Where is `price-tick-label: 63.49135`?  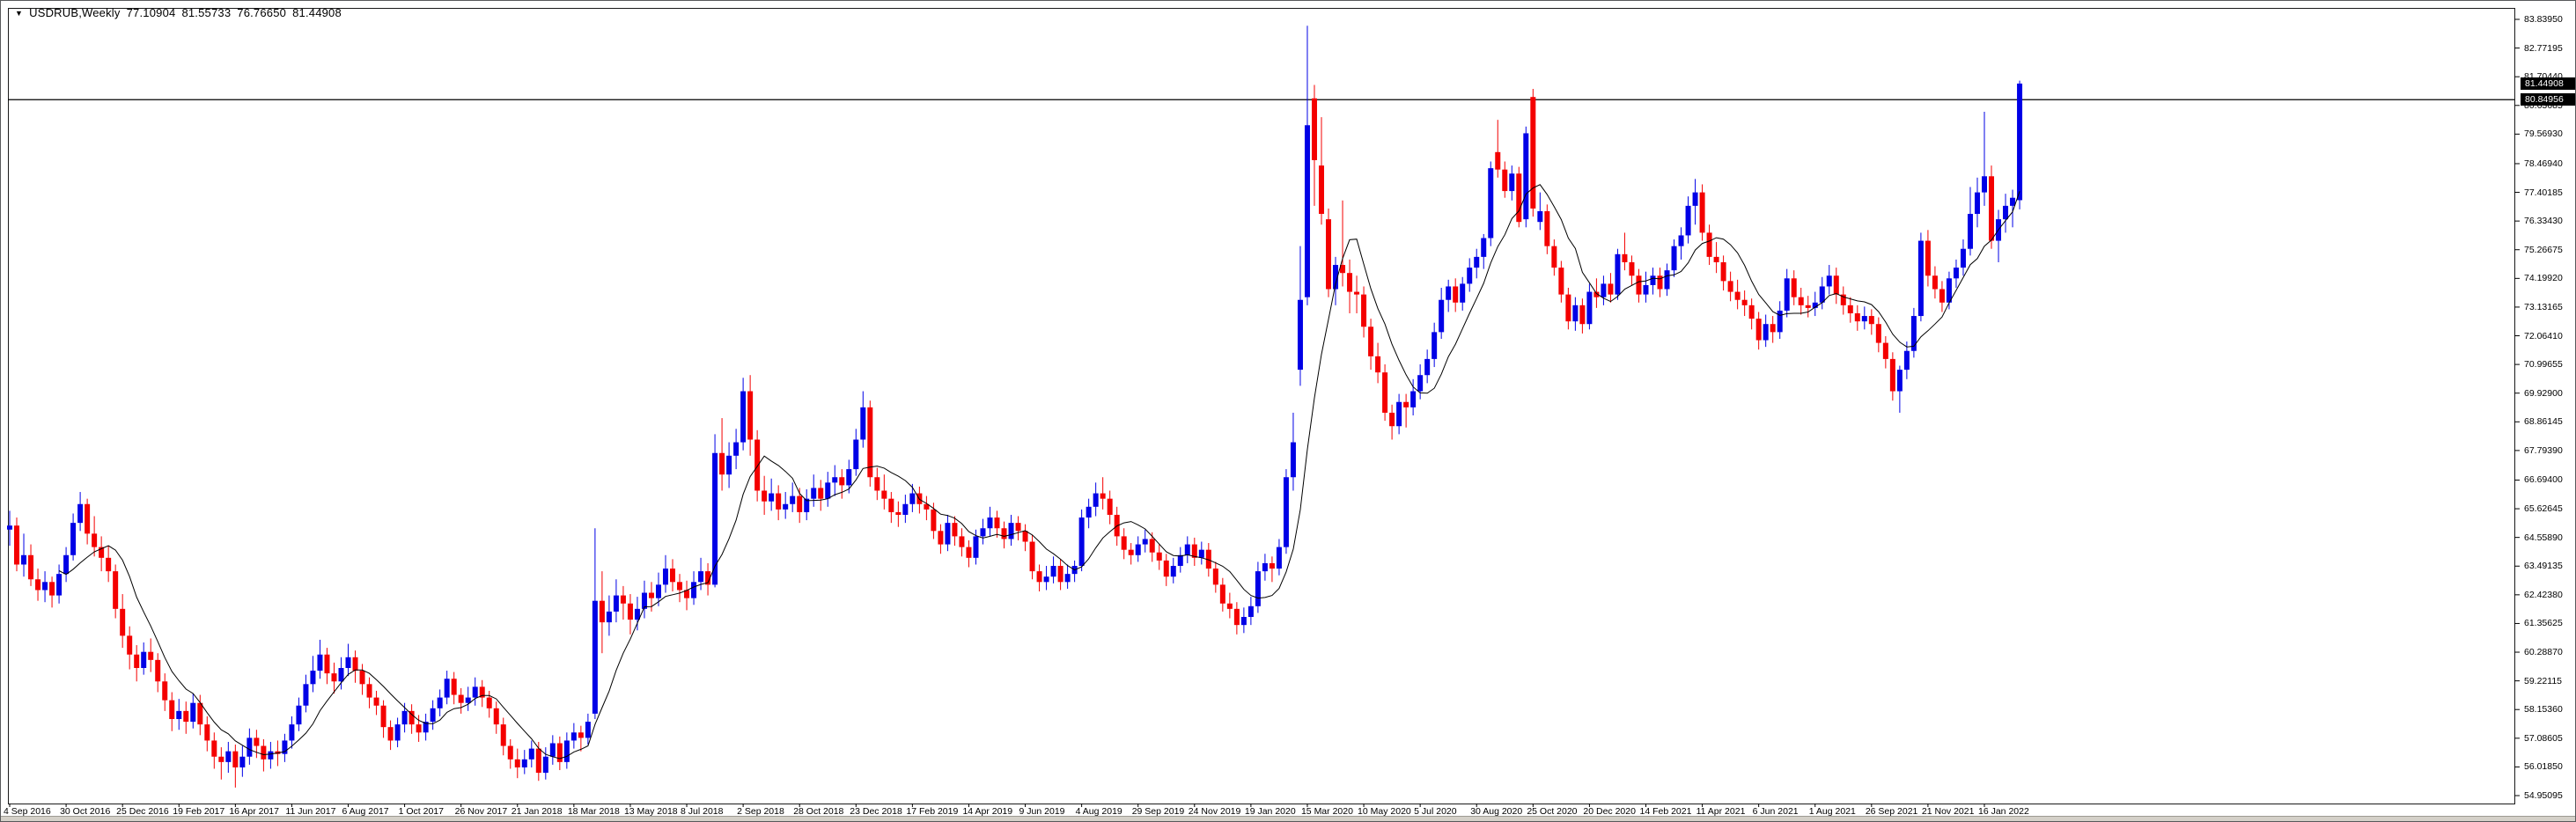 price-tick-label: 63.49135 is located at coordinates (2544, 566).